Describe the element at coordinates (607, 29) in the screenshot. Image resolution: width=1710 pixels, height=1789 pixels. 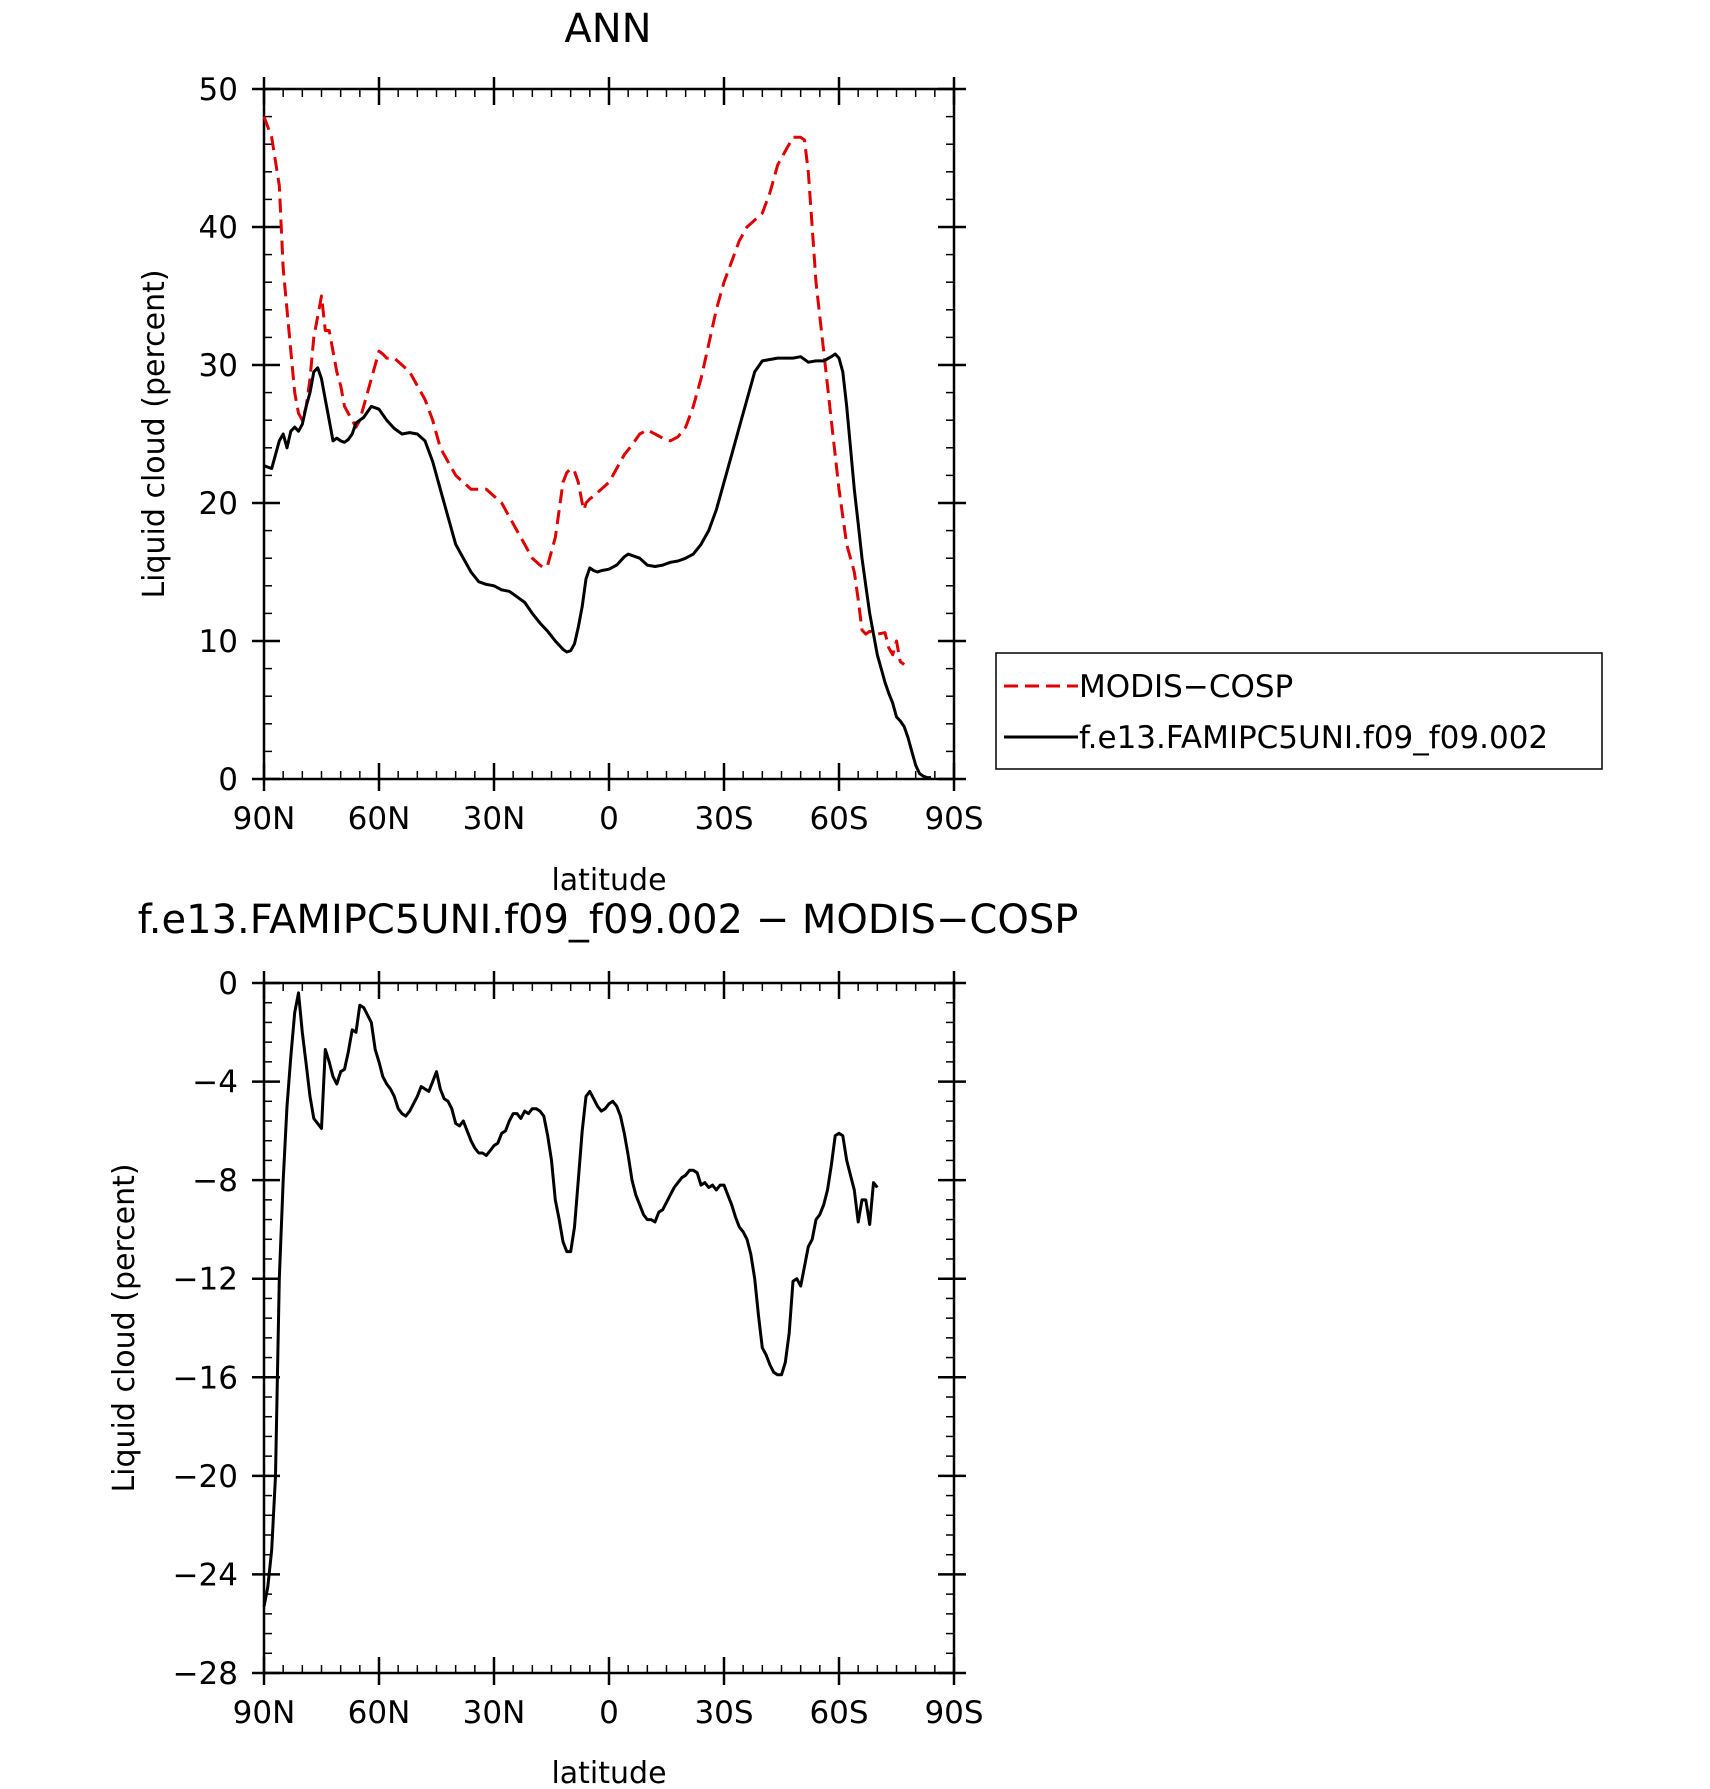
I see `top-chart-title: ANN` at that location.